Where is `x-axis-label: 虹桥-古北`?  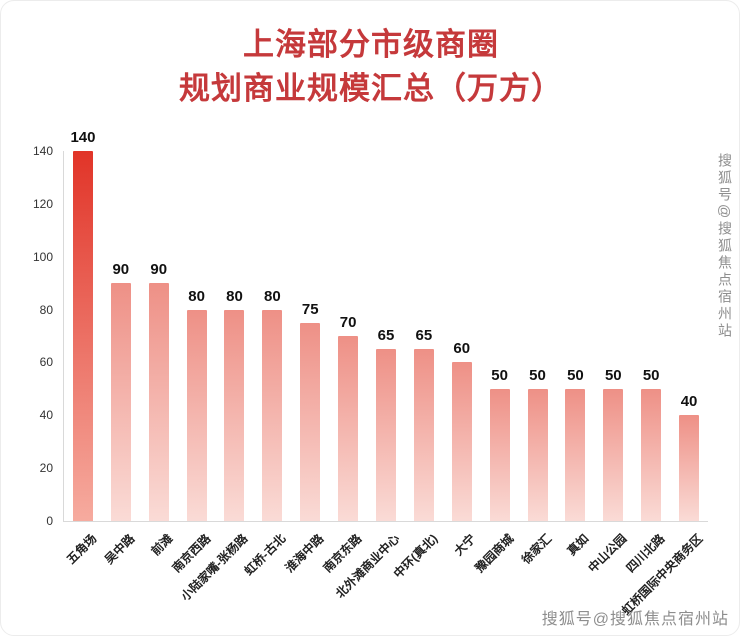
x-axis-label: 虹桥-古北 is located at coordinates (265, 555).